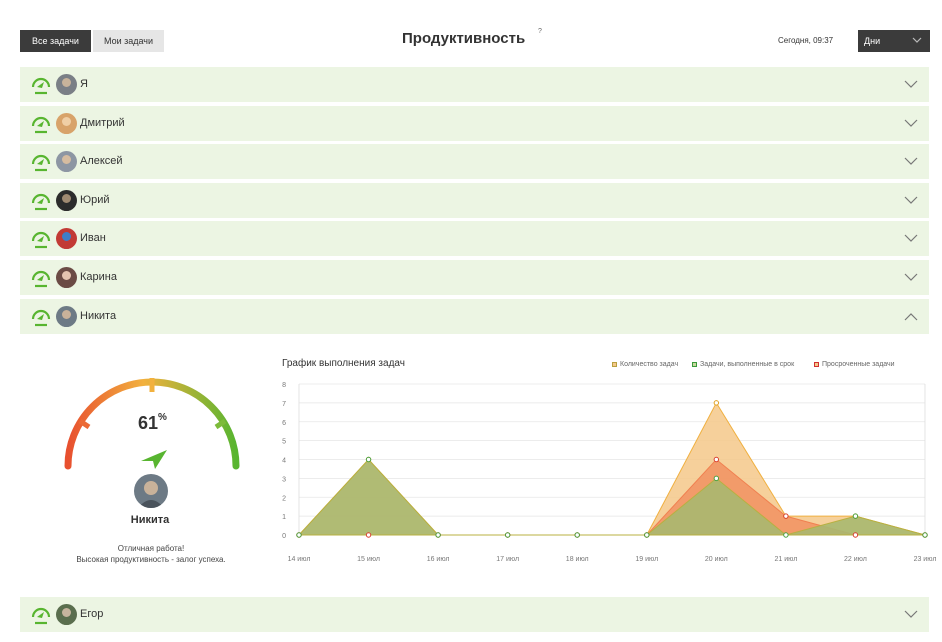  Describe the element at coordinates (474, 277) in the screenshot. I see `user-row: Карина` at that location.